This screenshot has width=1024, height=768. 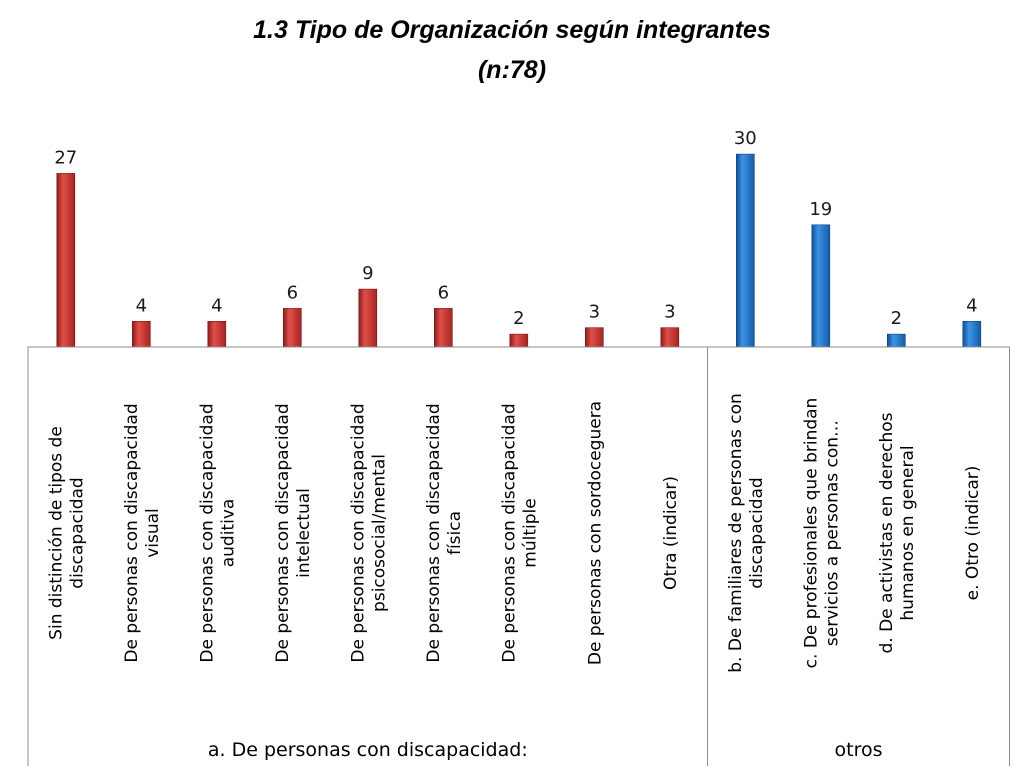 I want to click on category-label-line: c. De profesionales que brindan, so click(x=811, y=533).